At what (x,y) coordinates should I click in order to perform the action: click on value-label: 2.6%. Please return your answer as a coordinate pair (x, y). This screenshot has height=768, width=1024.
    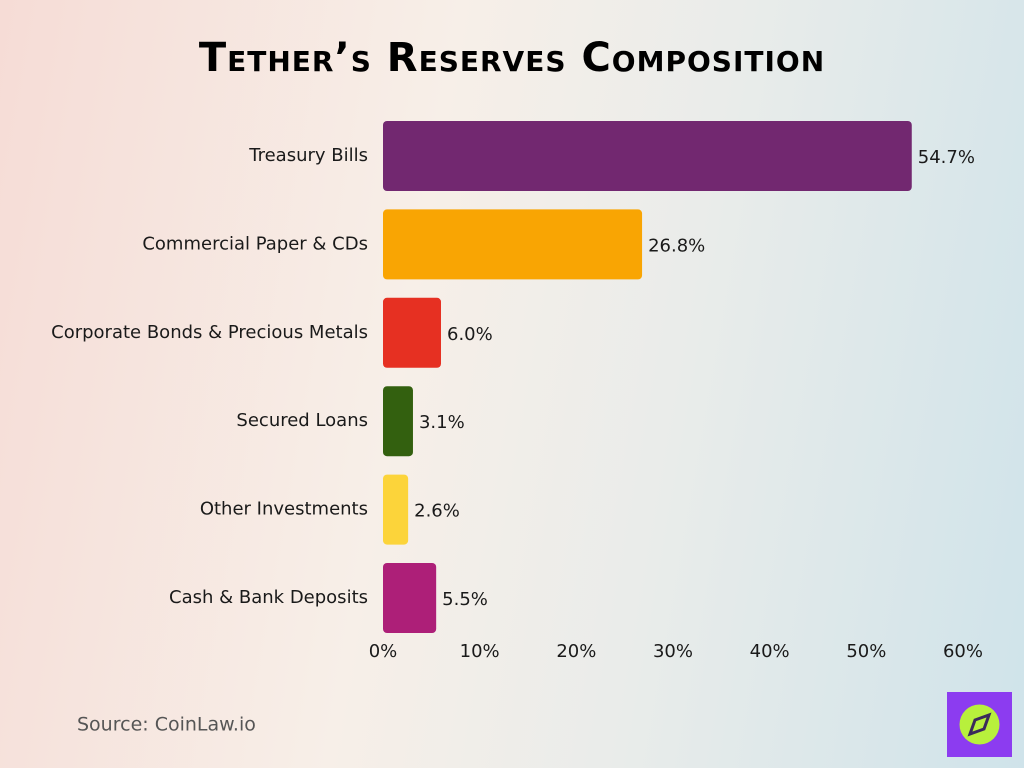
    Looking at the image, I should click on (437, 511).